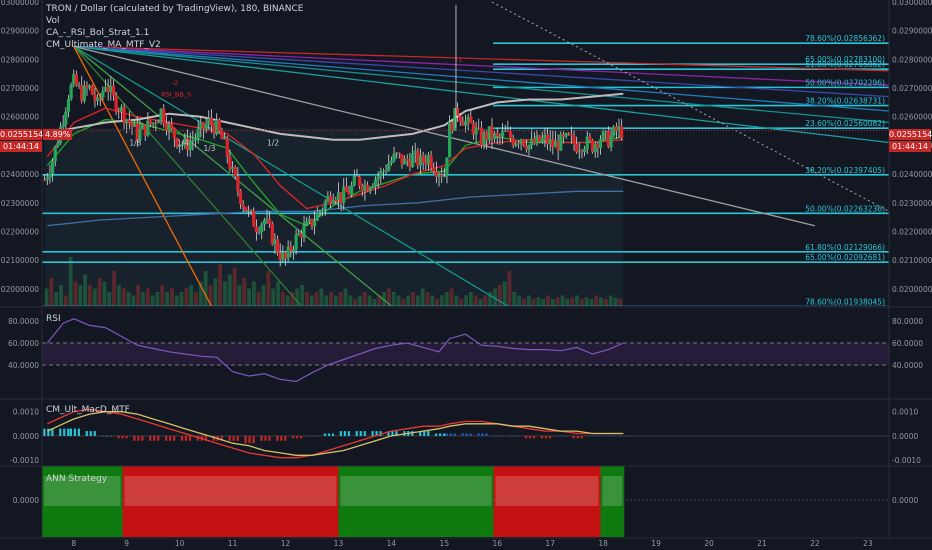  What do you see at coordinates (24, 460) in the screenshot?
I see `macd-tick-left: -0.0010` at bounding box center [24, 460].